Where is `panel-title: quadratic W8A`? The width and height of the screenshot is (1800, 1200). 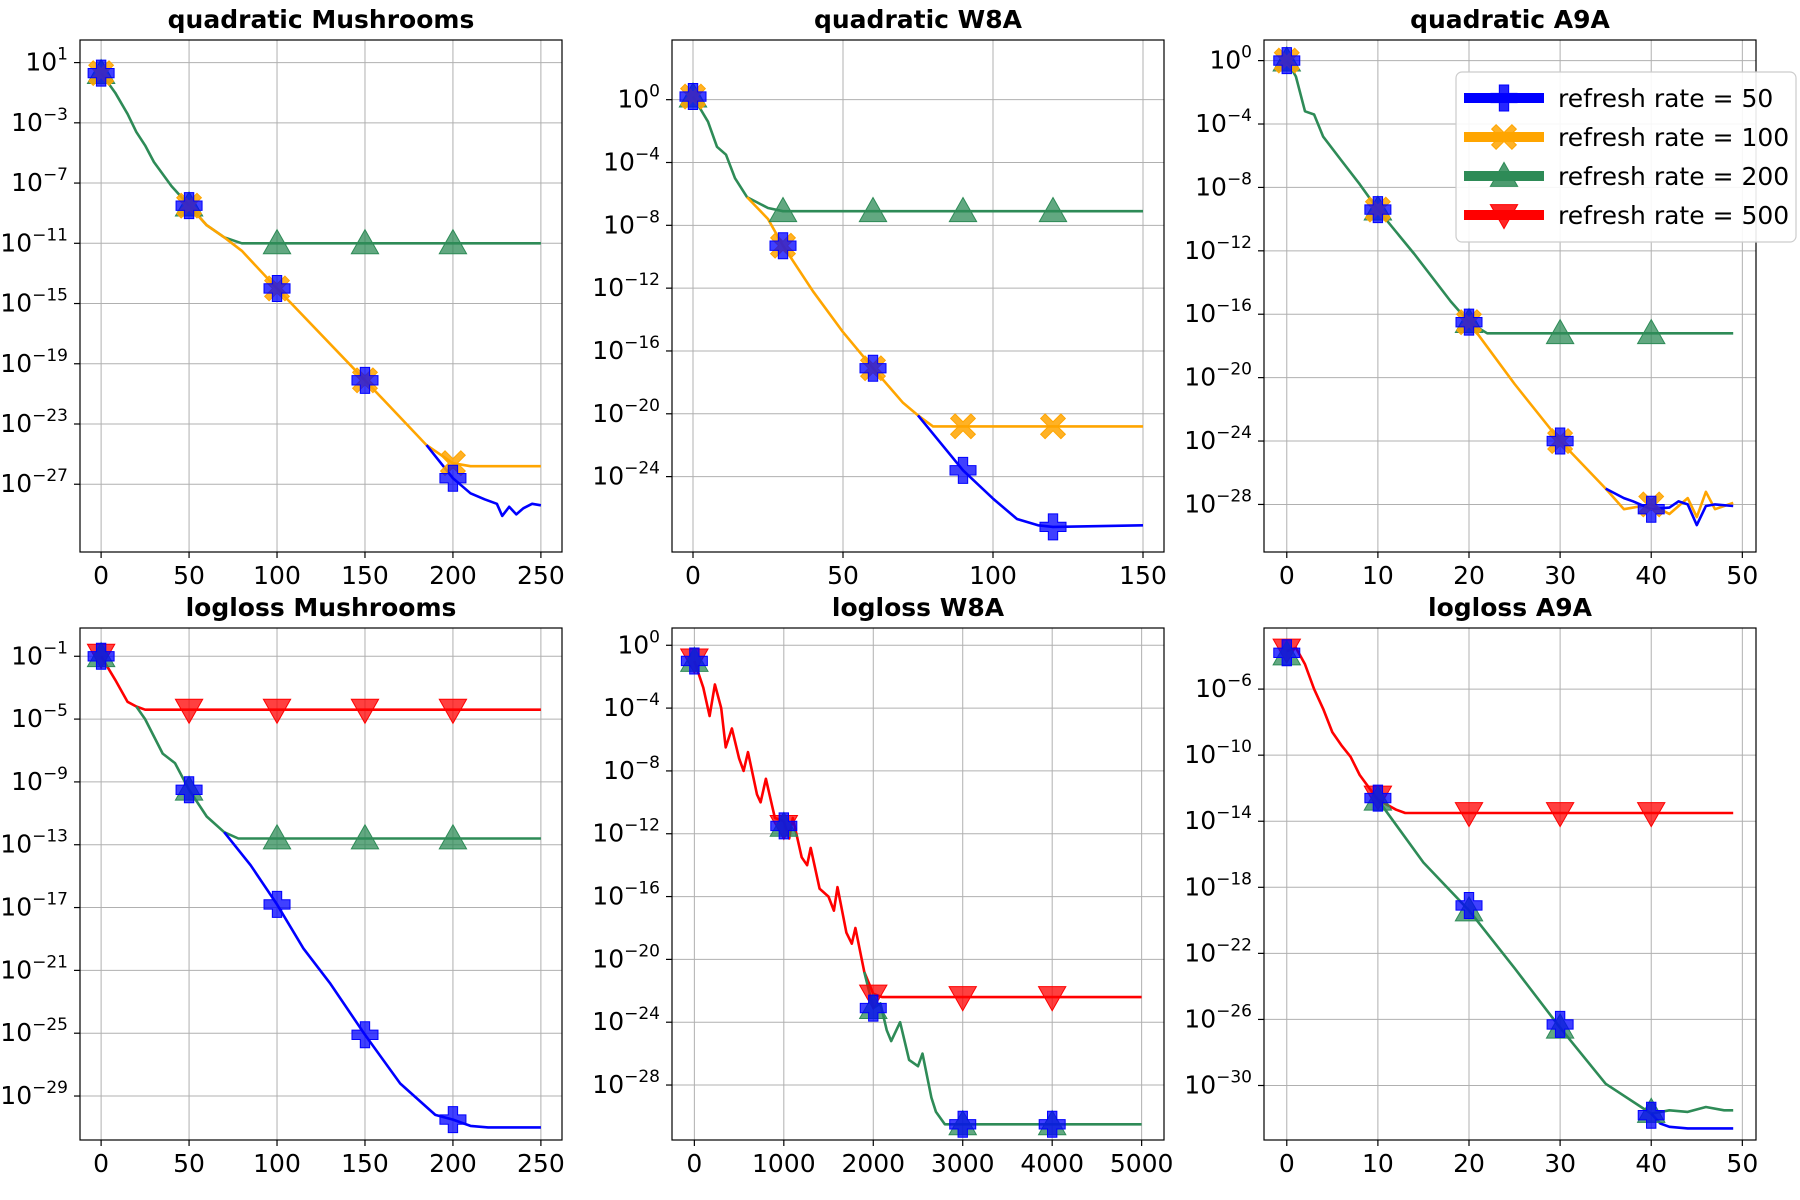
panel-title: quadratic W8A is located at coordinates (918, 19).